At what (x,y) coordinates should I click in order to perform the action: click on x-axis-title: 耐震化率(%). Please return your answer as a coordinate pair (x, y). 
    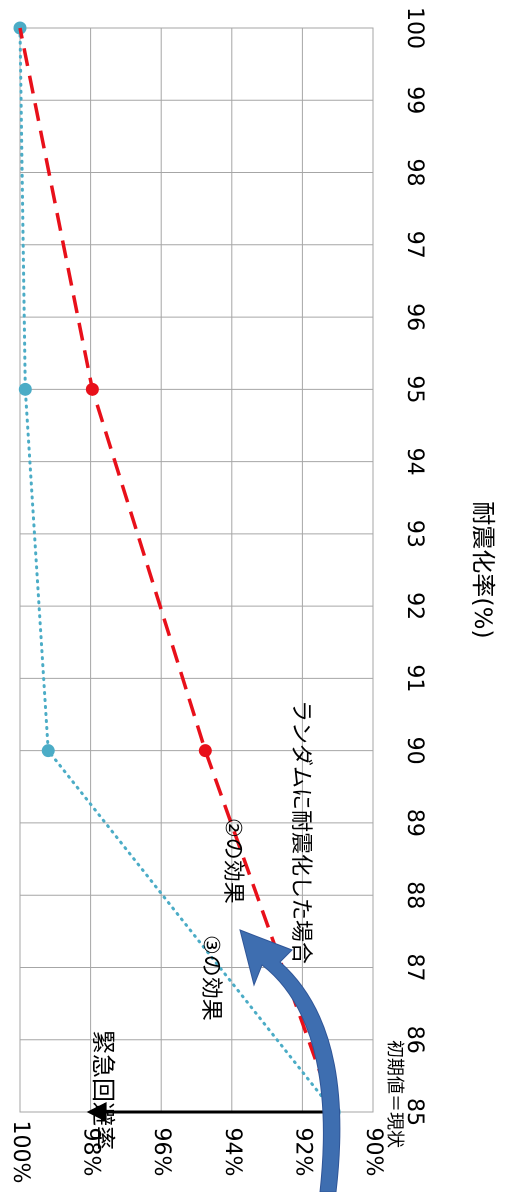
    Looking at the image, I should click on (483, 570).